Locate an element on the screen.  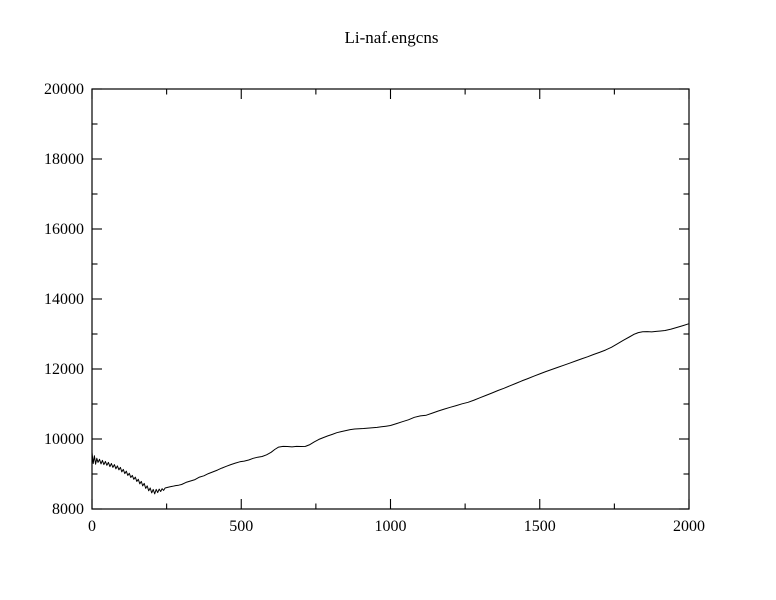
x-tick-label: 1500 is located at coordinates (540, 526).